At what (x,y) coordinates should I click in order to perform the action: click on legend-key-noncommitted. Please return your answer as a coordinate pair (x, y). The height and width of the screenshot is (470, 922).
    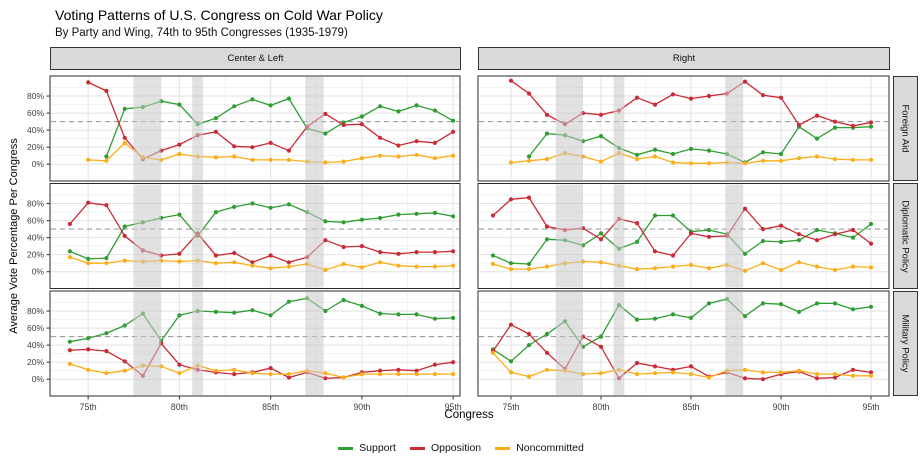
    Looking at the image, I should click on (503, 448).